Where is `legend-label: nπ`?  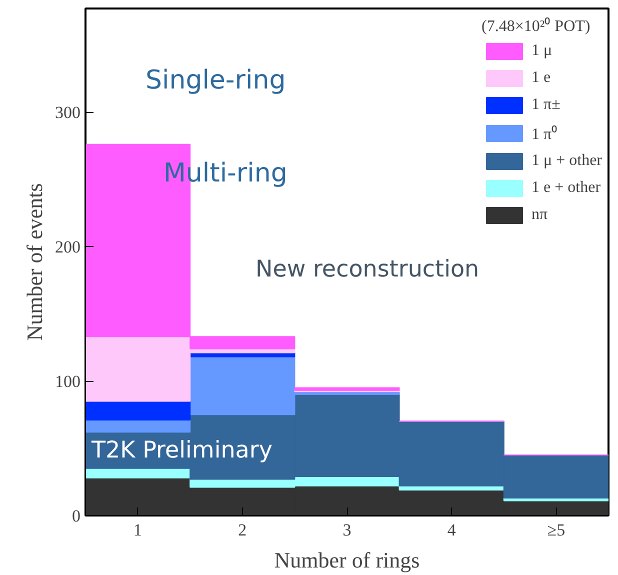
legend-label: nπ is located at coordinates (540, 215).